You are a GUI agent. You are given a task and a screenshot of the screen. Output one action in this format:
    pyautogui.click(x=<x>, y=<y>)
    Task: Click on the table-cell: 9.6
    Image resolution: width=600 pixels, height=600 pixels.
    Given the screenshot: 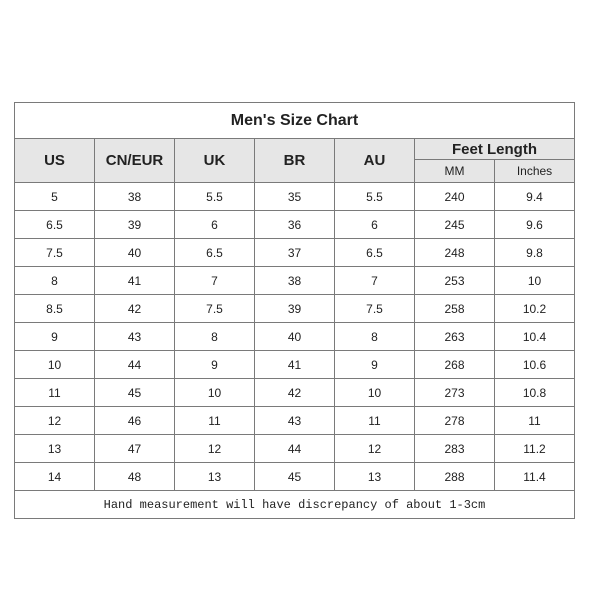 What is the action you would take?
    pyautogui.click(x=534, y=224)
    